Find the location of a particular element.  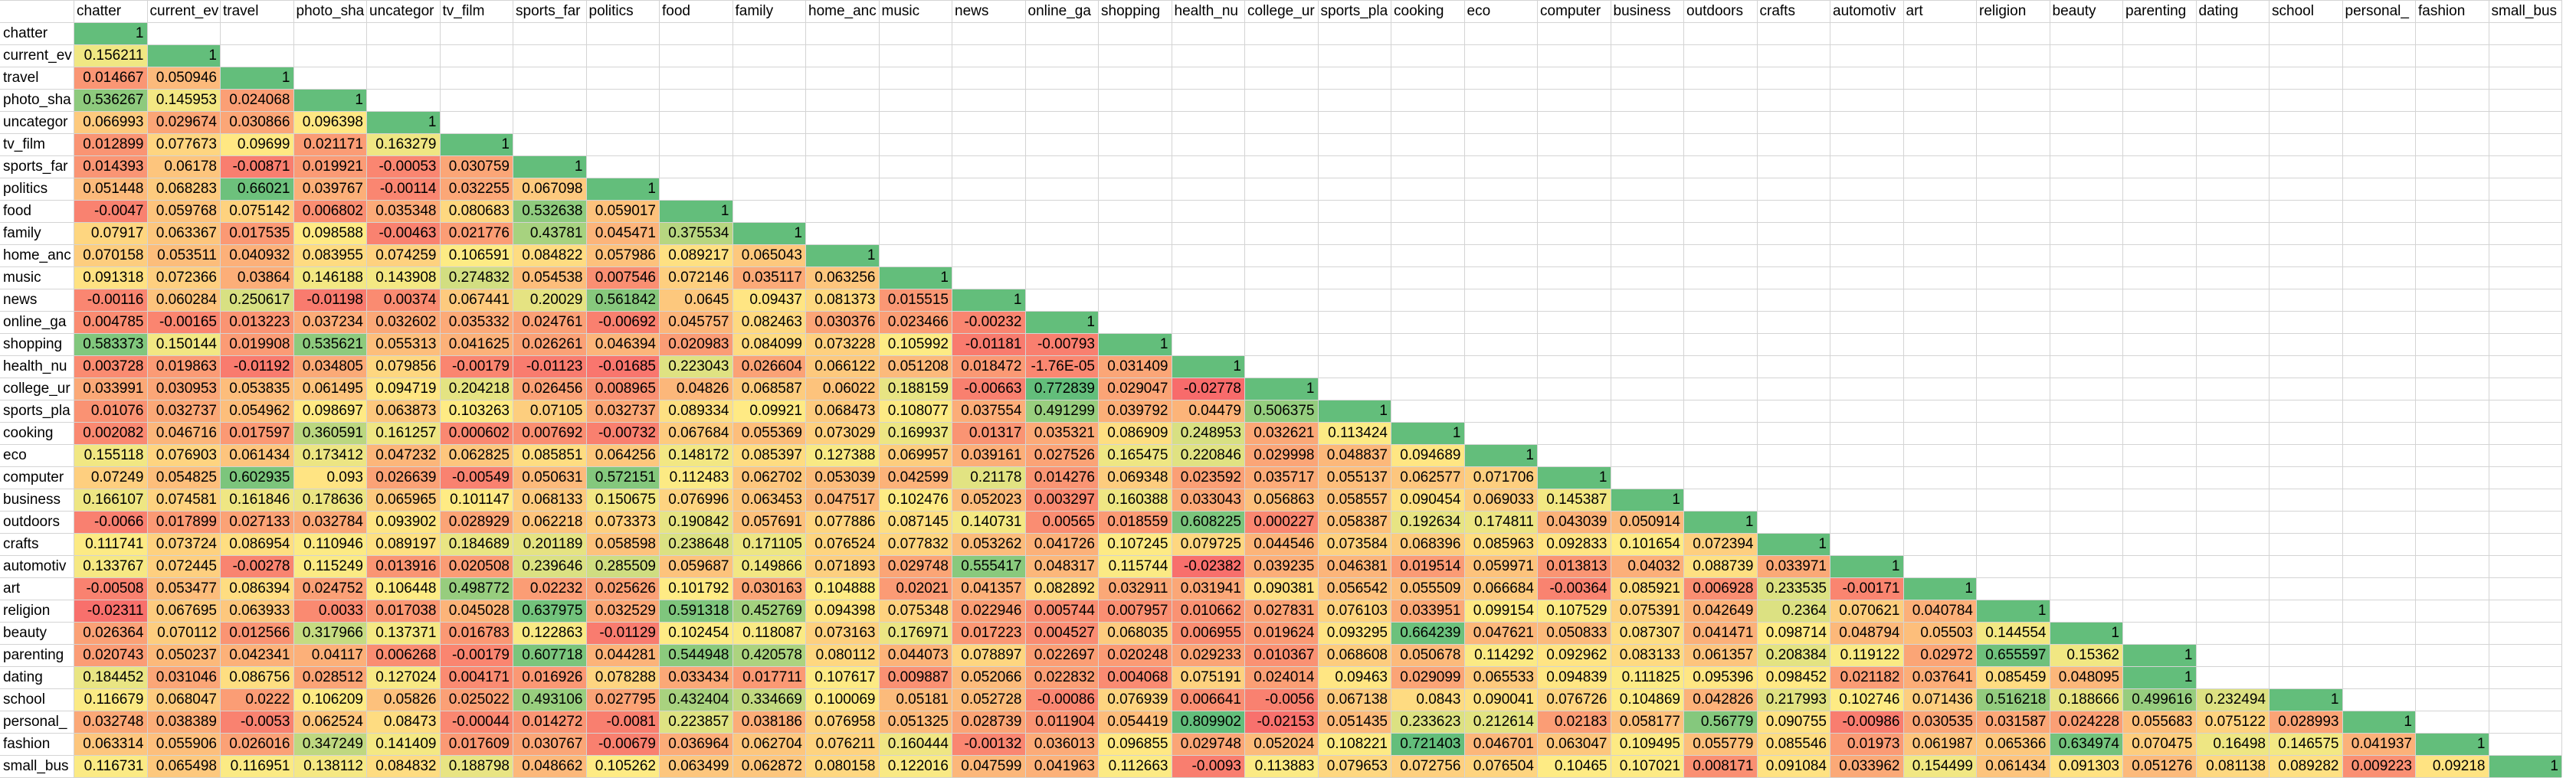

table-cell: 0.028512 is located at coordinates (330, 677).